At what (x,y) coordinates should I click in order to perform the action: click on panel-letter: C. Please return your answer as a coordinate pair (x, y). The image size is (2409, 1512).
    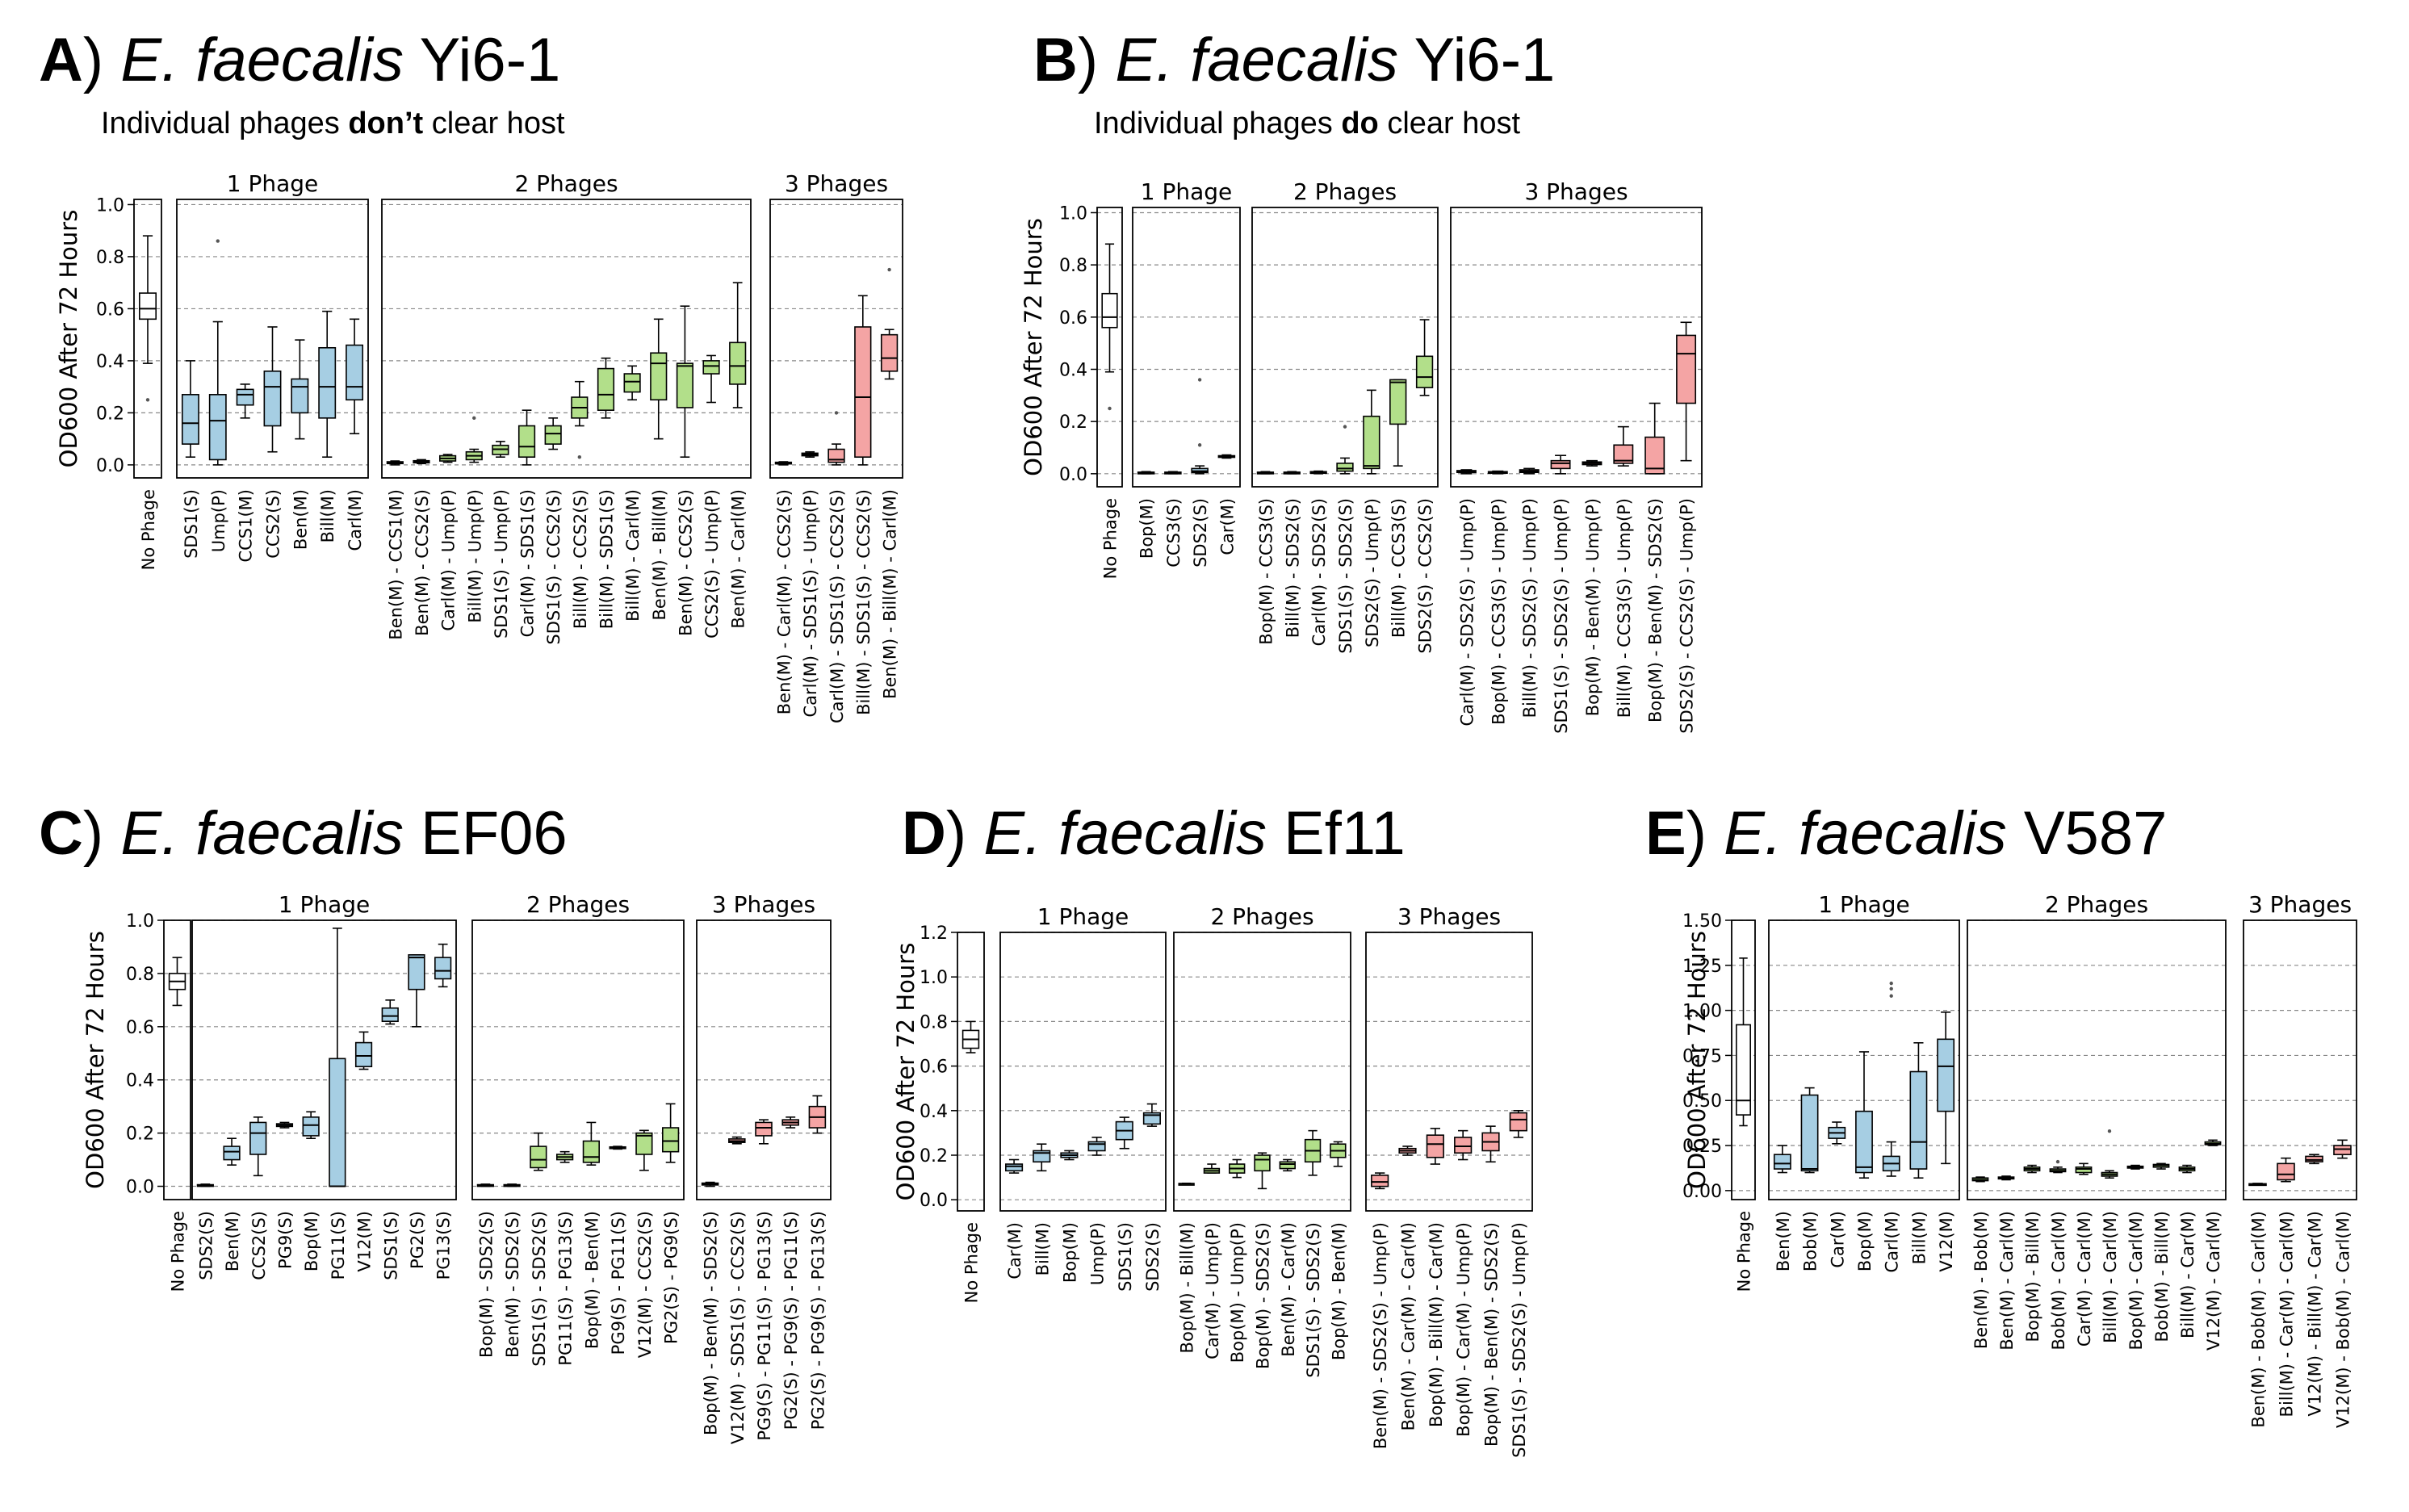
    Looking at the image, I should click on (61, 833).